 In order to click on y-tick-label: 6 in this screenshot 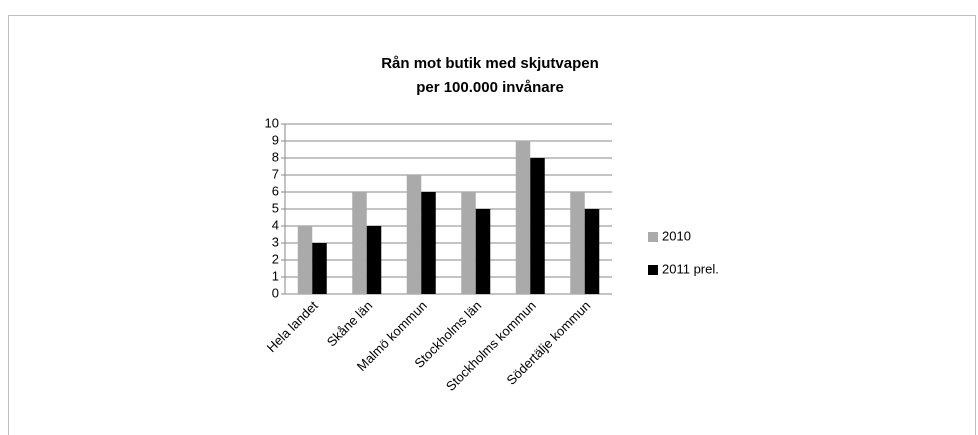, I will do `click(275, 190)`.